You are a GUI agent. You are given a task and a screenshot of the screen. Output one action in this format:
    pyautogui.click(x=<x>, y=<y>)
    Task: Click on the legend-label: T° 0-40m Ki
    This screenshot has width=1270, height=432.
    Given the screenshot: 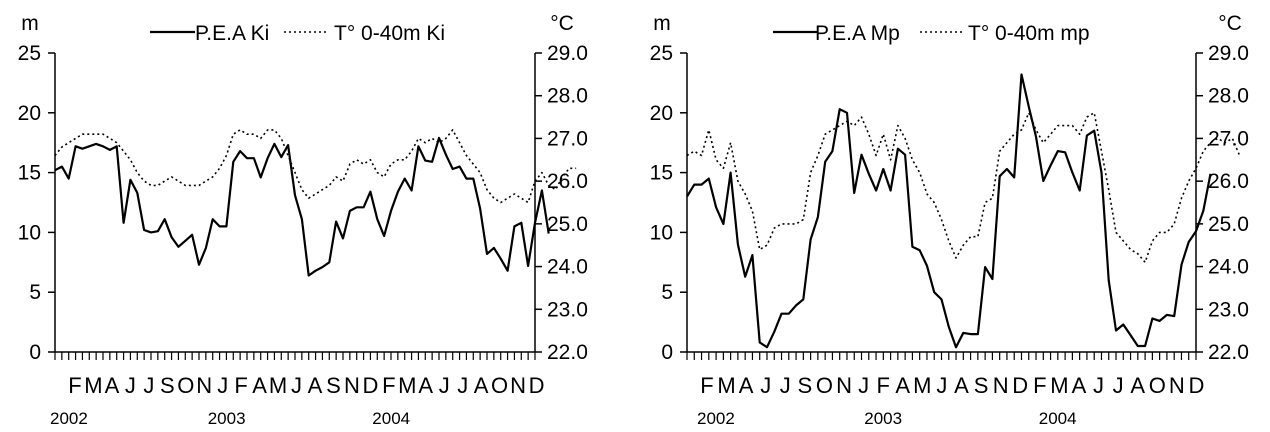 What is the action you would take?
    pyautogui.click(x=389, y=33)
    